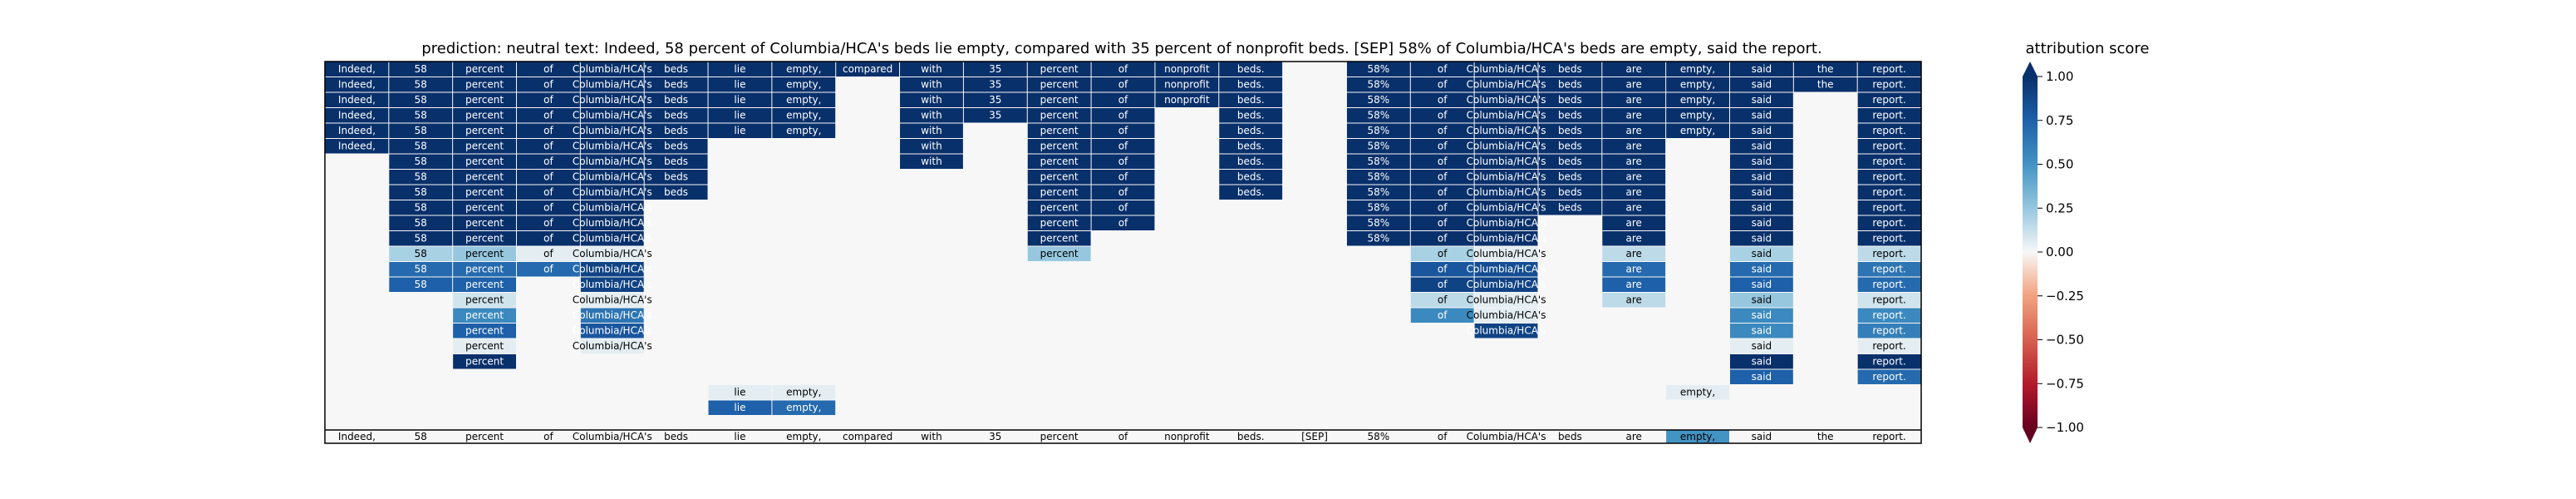 The image size is (2576, 499). Describe the element at coordinates (739, 393) in the screenshot. I see `heatmap-cell-label: lie` at that location.